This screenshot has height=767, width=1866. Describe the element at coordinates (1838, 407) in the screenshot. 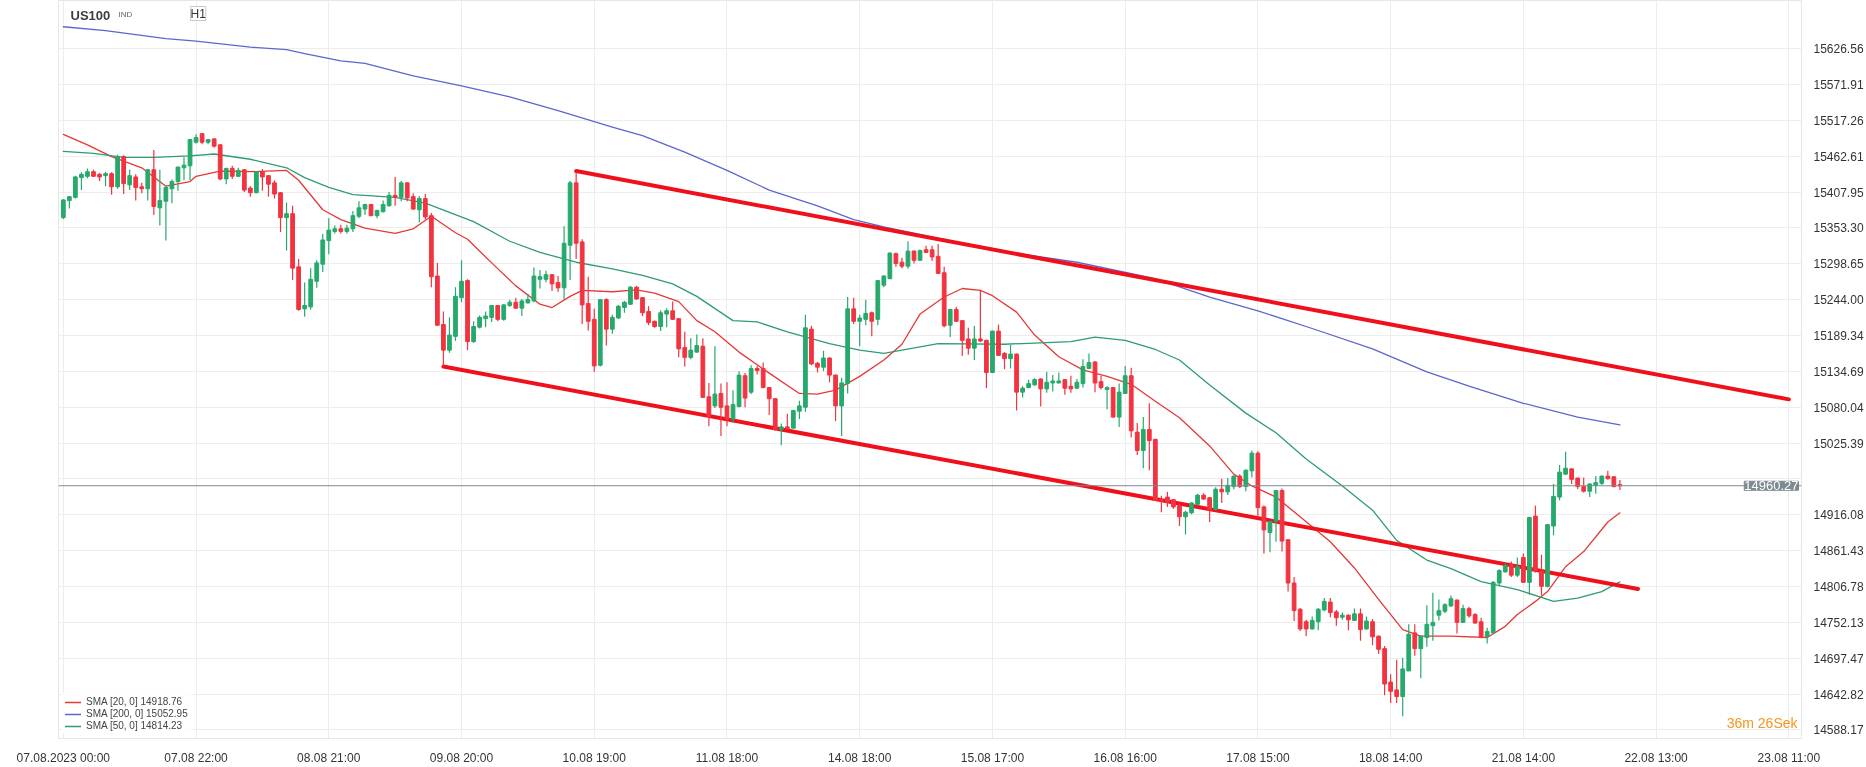

I see `y-tick-label: 15080.04` at that location.